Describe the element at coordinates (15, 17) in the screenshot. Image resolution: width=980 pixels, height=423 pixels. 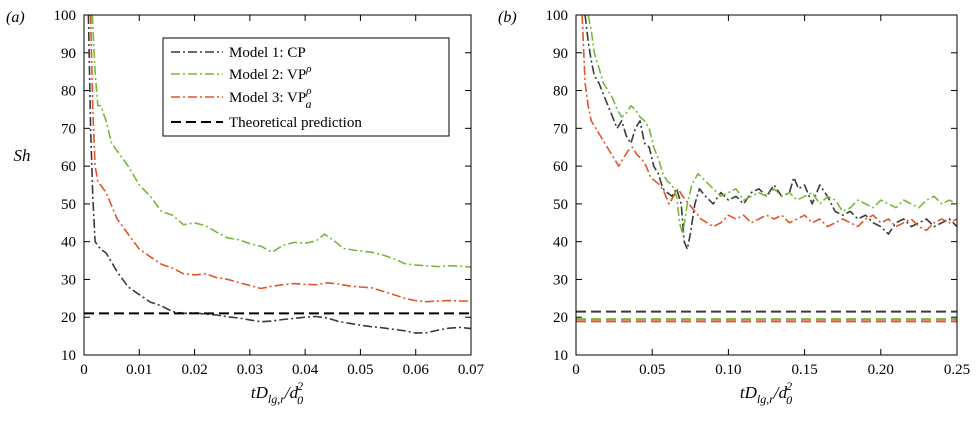
I see `panel-a-label: (a)` at that location.